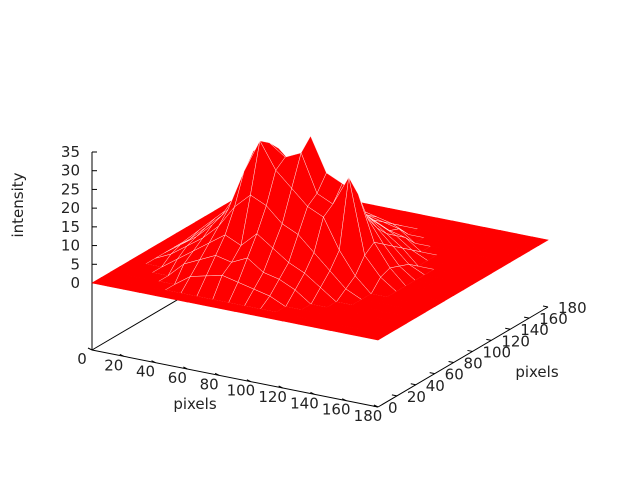 The height and width of the screenshot is (480, 640). I want to click on x-axis-label: pixels, so click(195, 404).